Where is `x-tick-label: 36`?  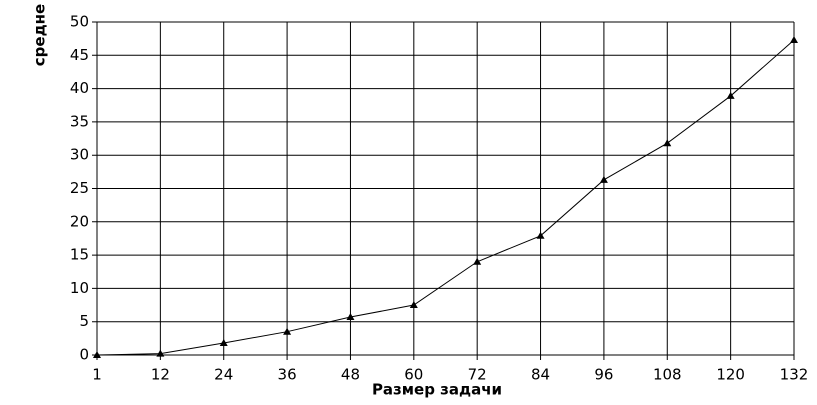
x-tick-label: 36 is located at coordinates (287, 375).